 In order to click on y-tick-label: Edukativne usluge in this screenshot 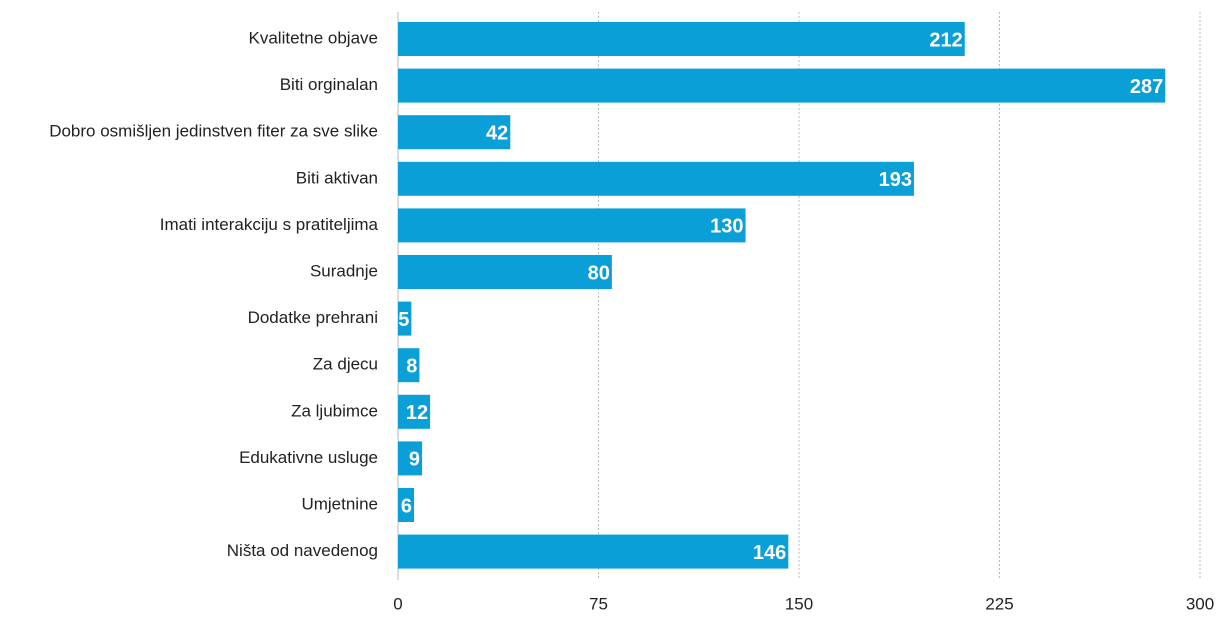, I will do `click(308, 457)`.